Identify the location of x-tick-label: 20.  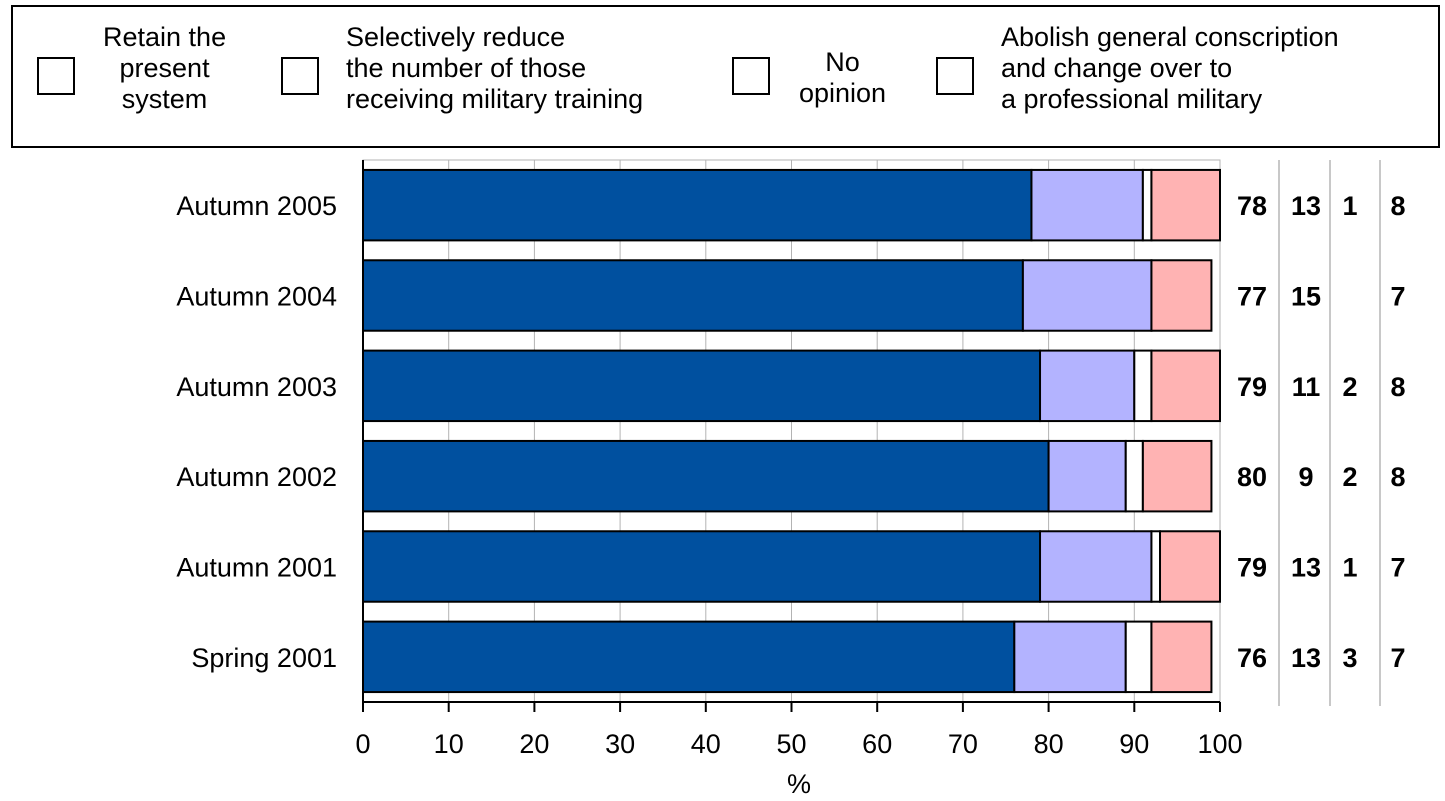
(534, 744).